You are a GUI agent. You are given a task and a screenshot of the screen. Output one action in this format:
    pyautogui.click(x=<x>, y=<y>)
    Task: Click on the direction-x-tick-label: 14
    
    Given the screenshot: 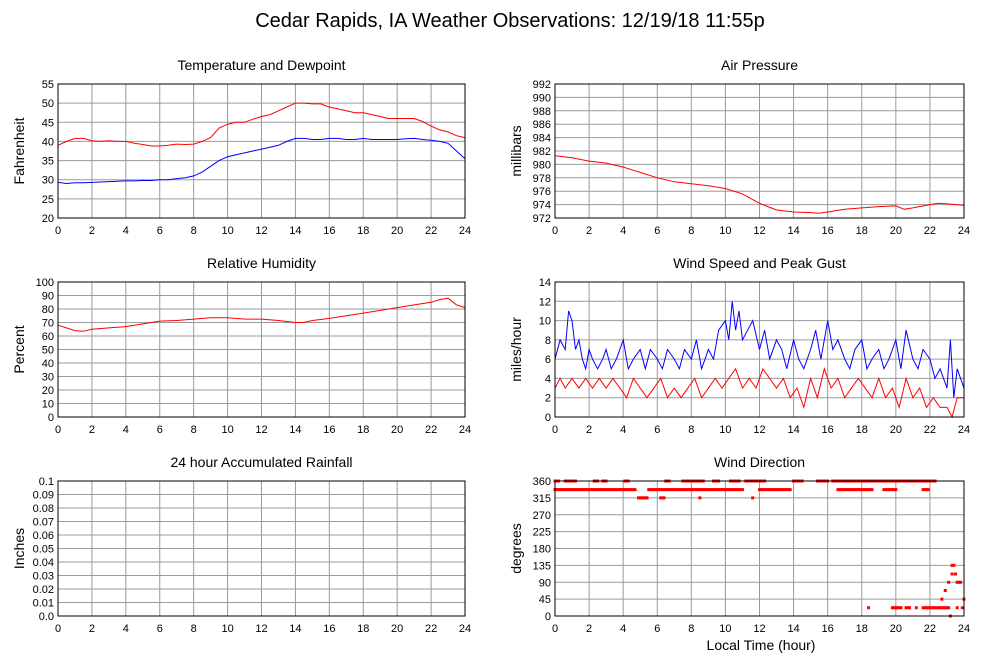 What is the action you would take?
    pyautogui.click(x=793, y=629)
    